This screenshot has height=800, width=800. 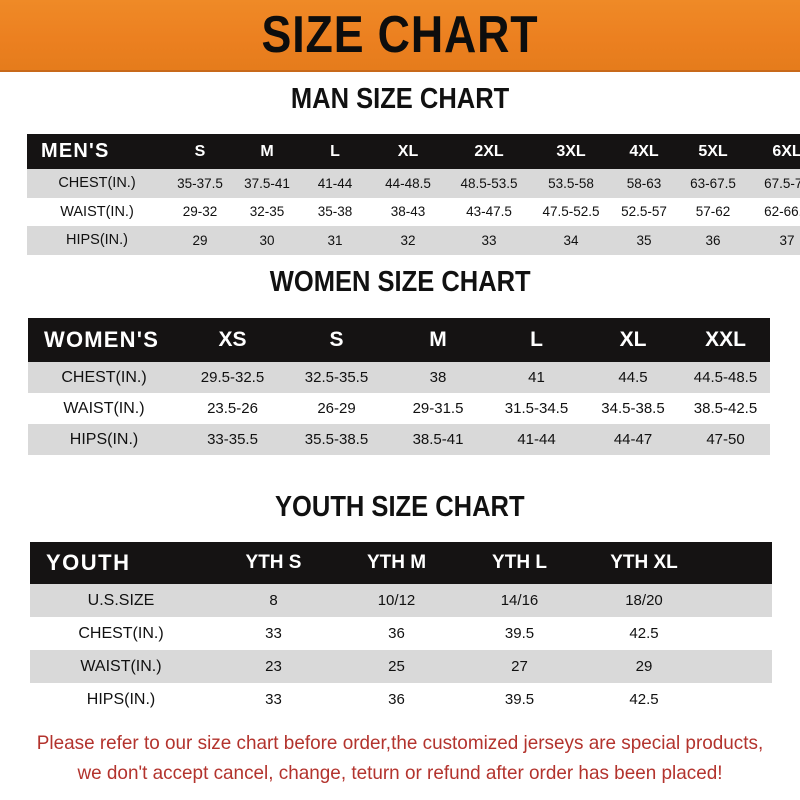 I want to click on women-section-title-text: WOMEN SIZE CHART, so click(x=400, y=282).